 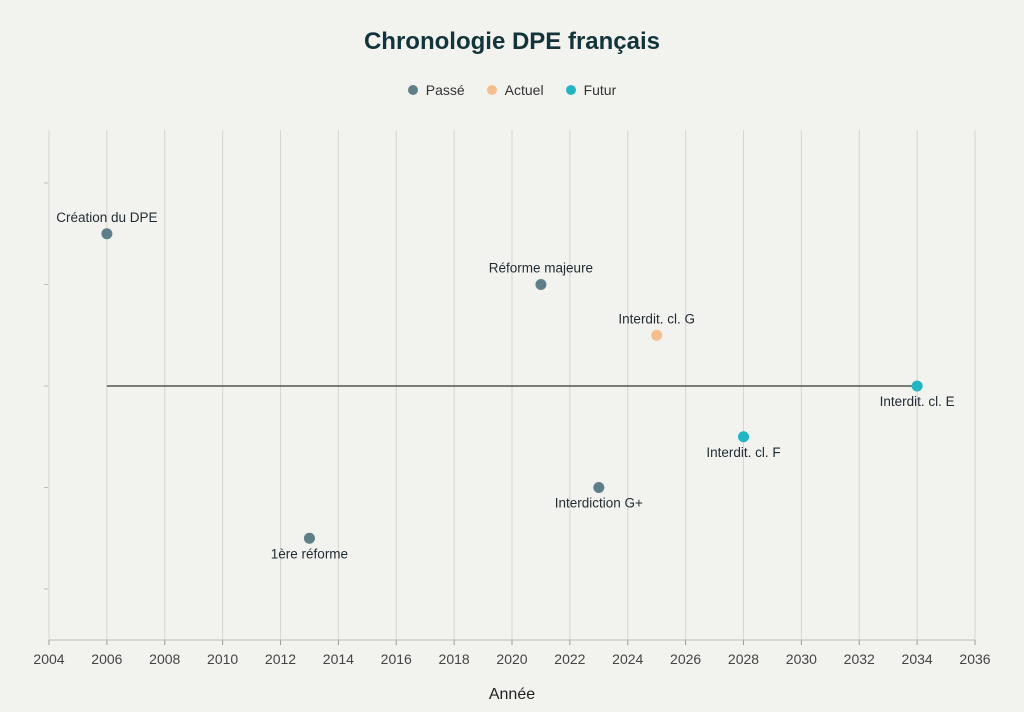 I want to click on event-label: Interdit. cl. E, so click(x=917, y=401).